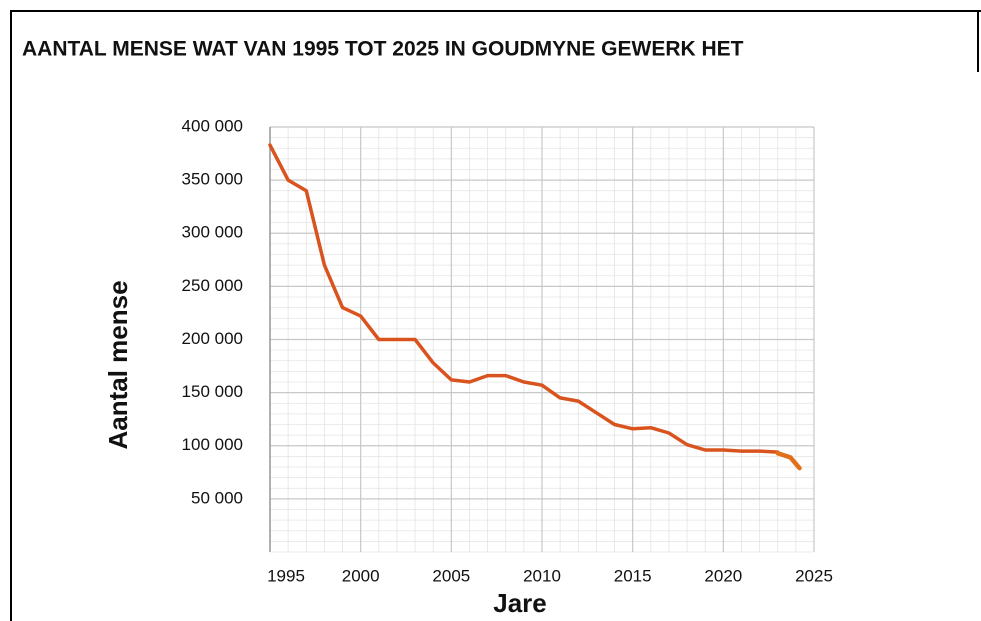 Image resolution: width=981 pixels, height=621 pixels. Describe the element at coordinates (212, 232) in the screenshot. I see `y-tick-label: 300 000` at that location.